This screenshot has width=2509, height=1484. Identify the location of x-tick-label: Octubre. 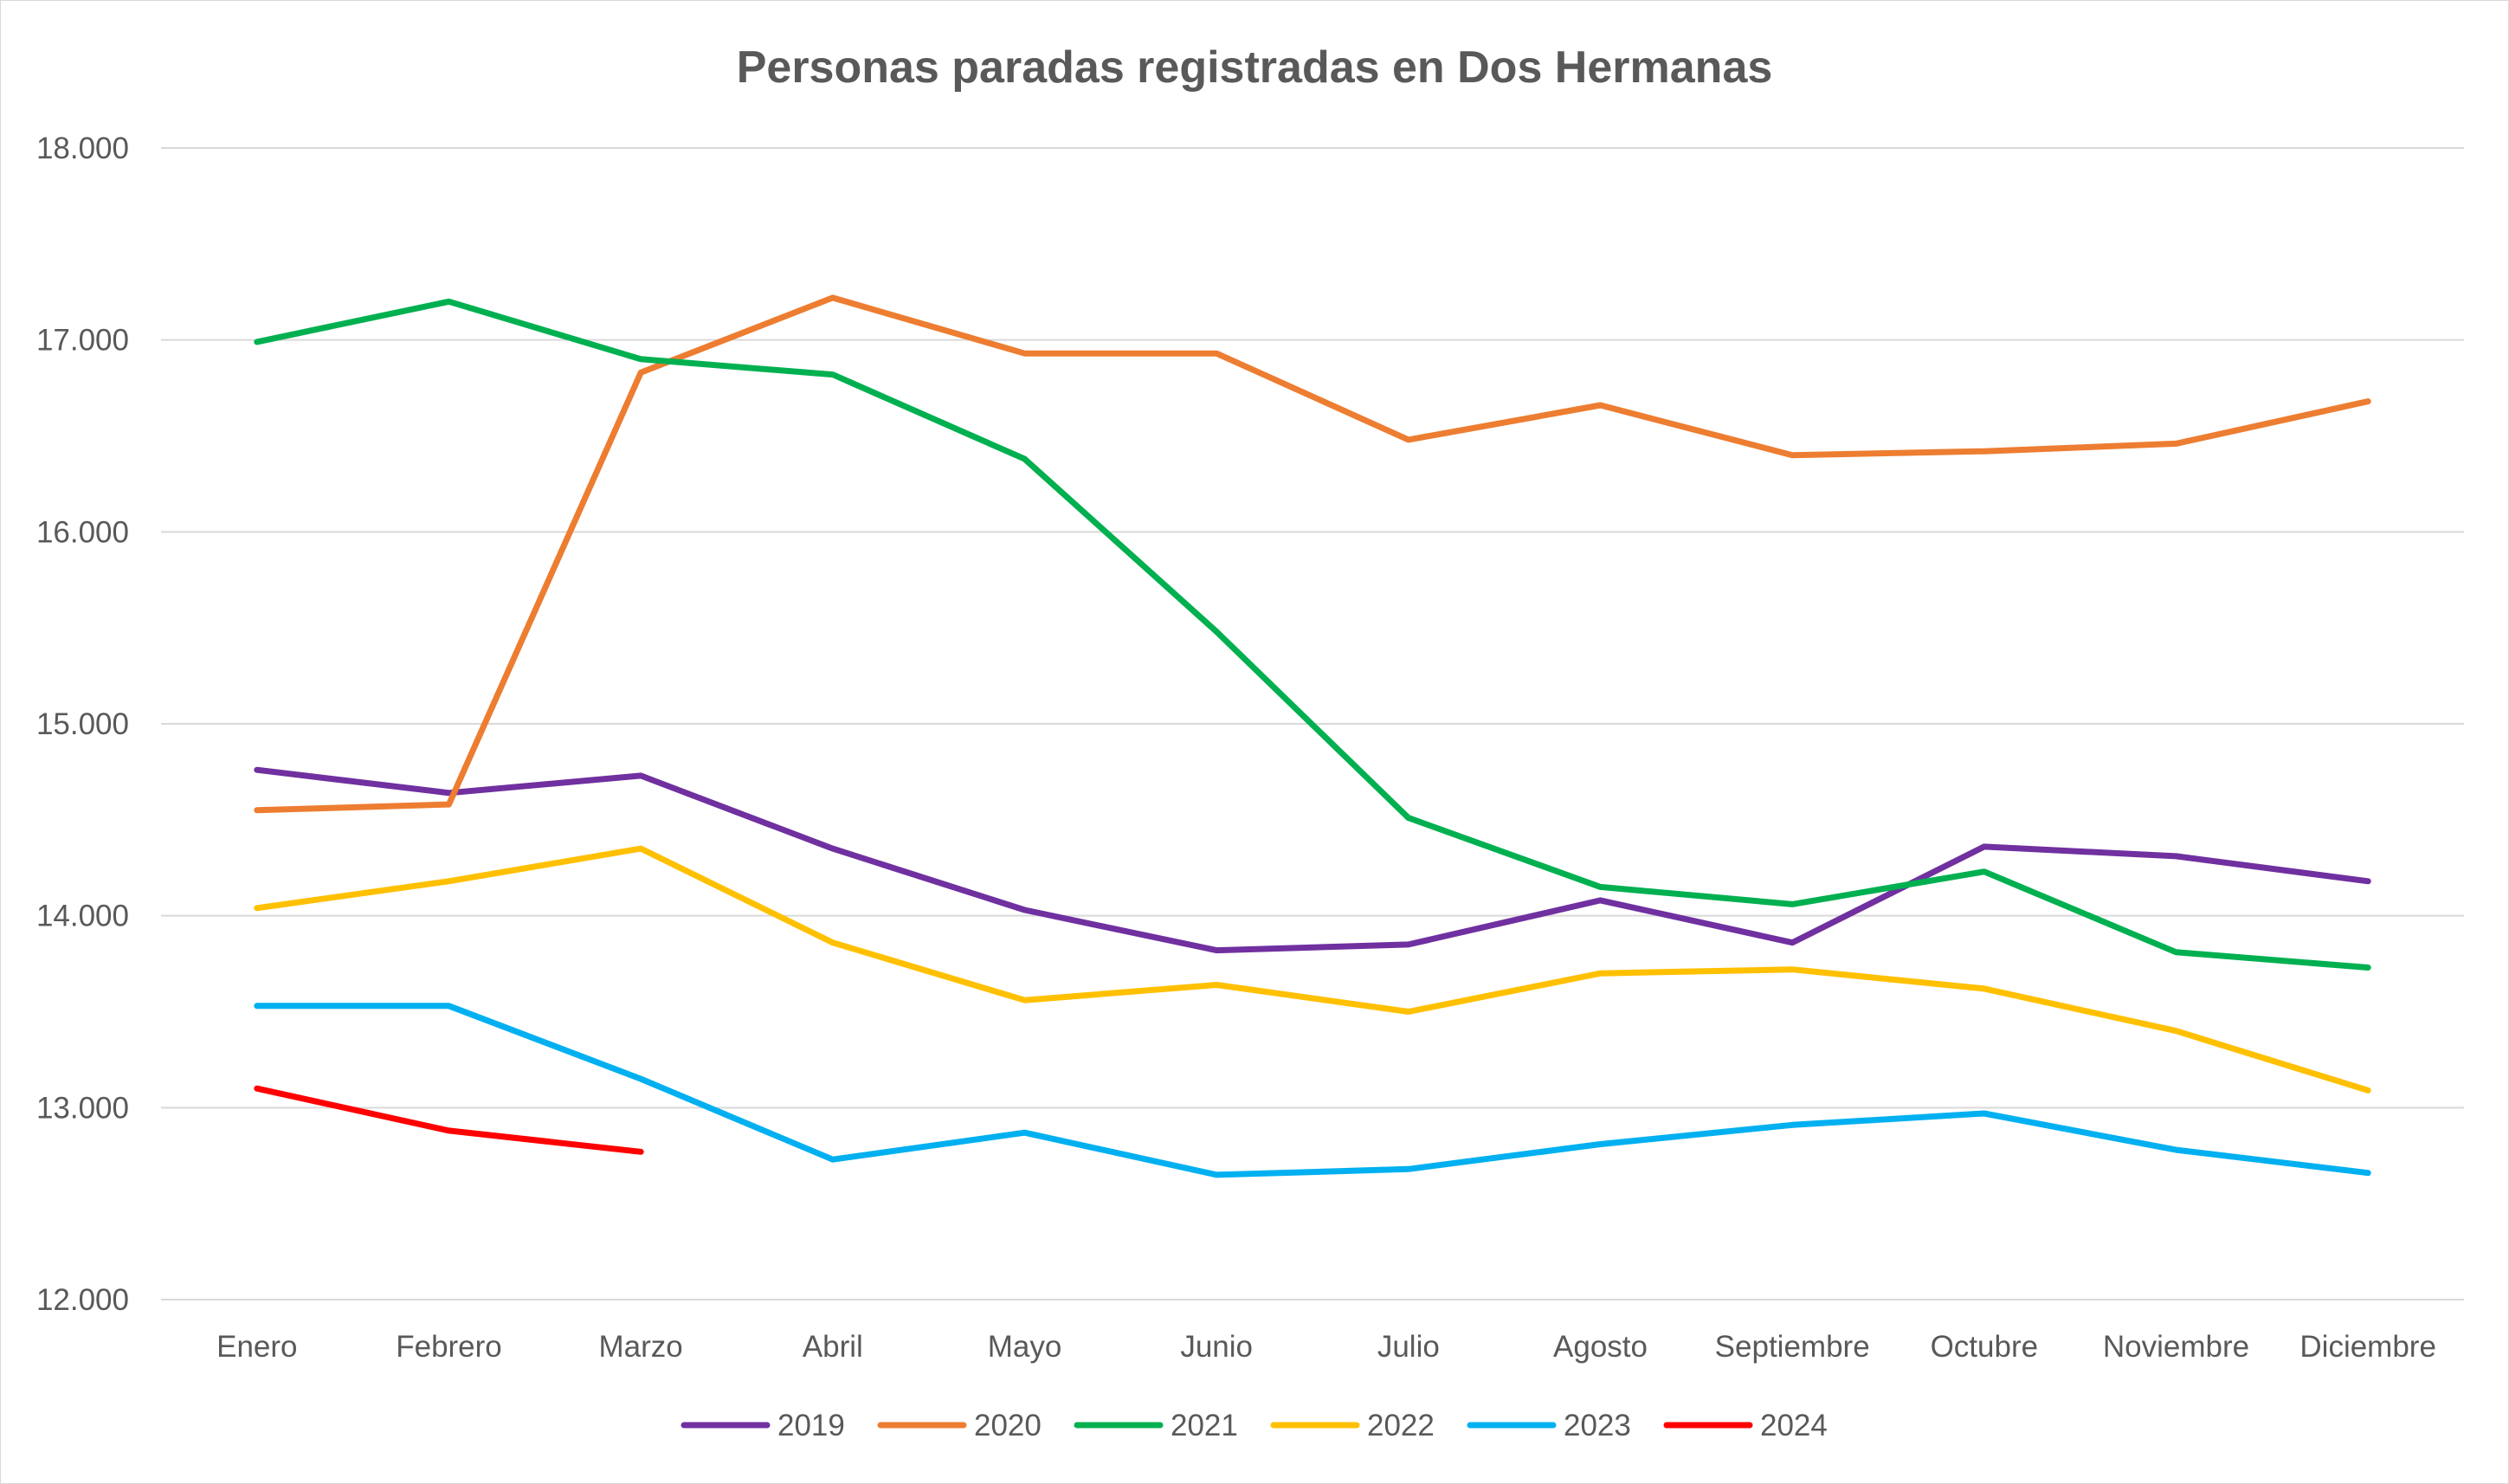
(1985, 1347).